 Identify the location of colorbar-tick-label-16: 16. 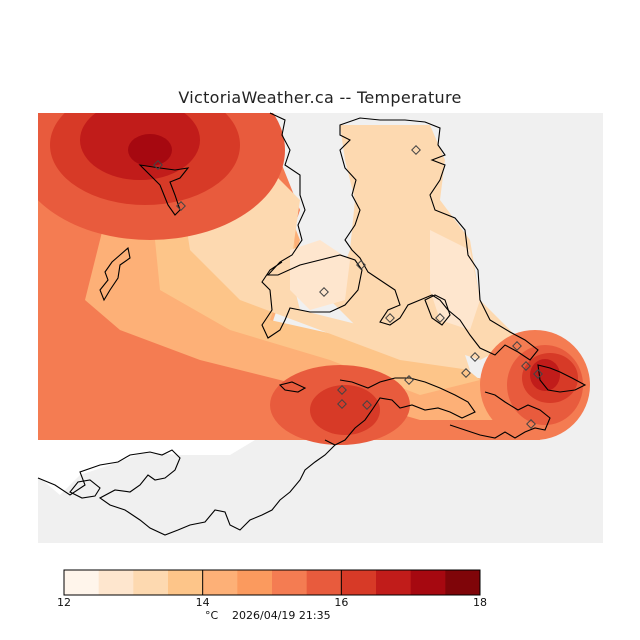
(341, 602).